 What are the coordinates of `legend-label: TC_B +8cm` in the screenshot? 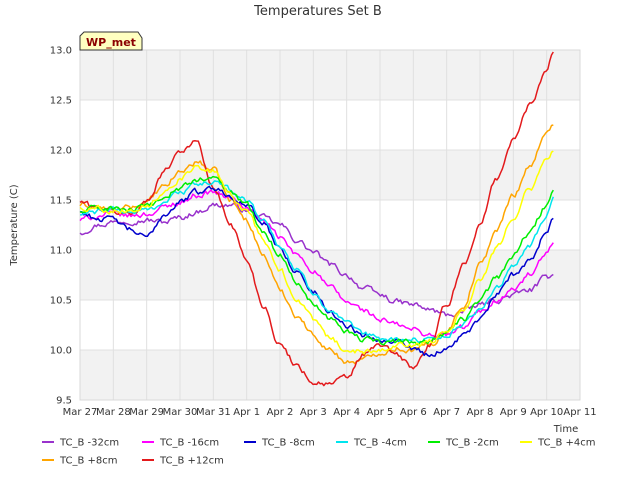 It's located at (88, 461).